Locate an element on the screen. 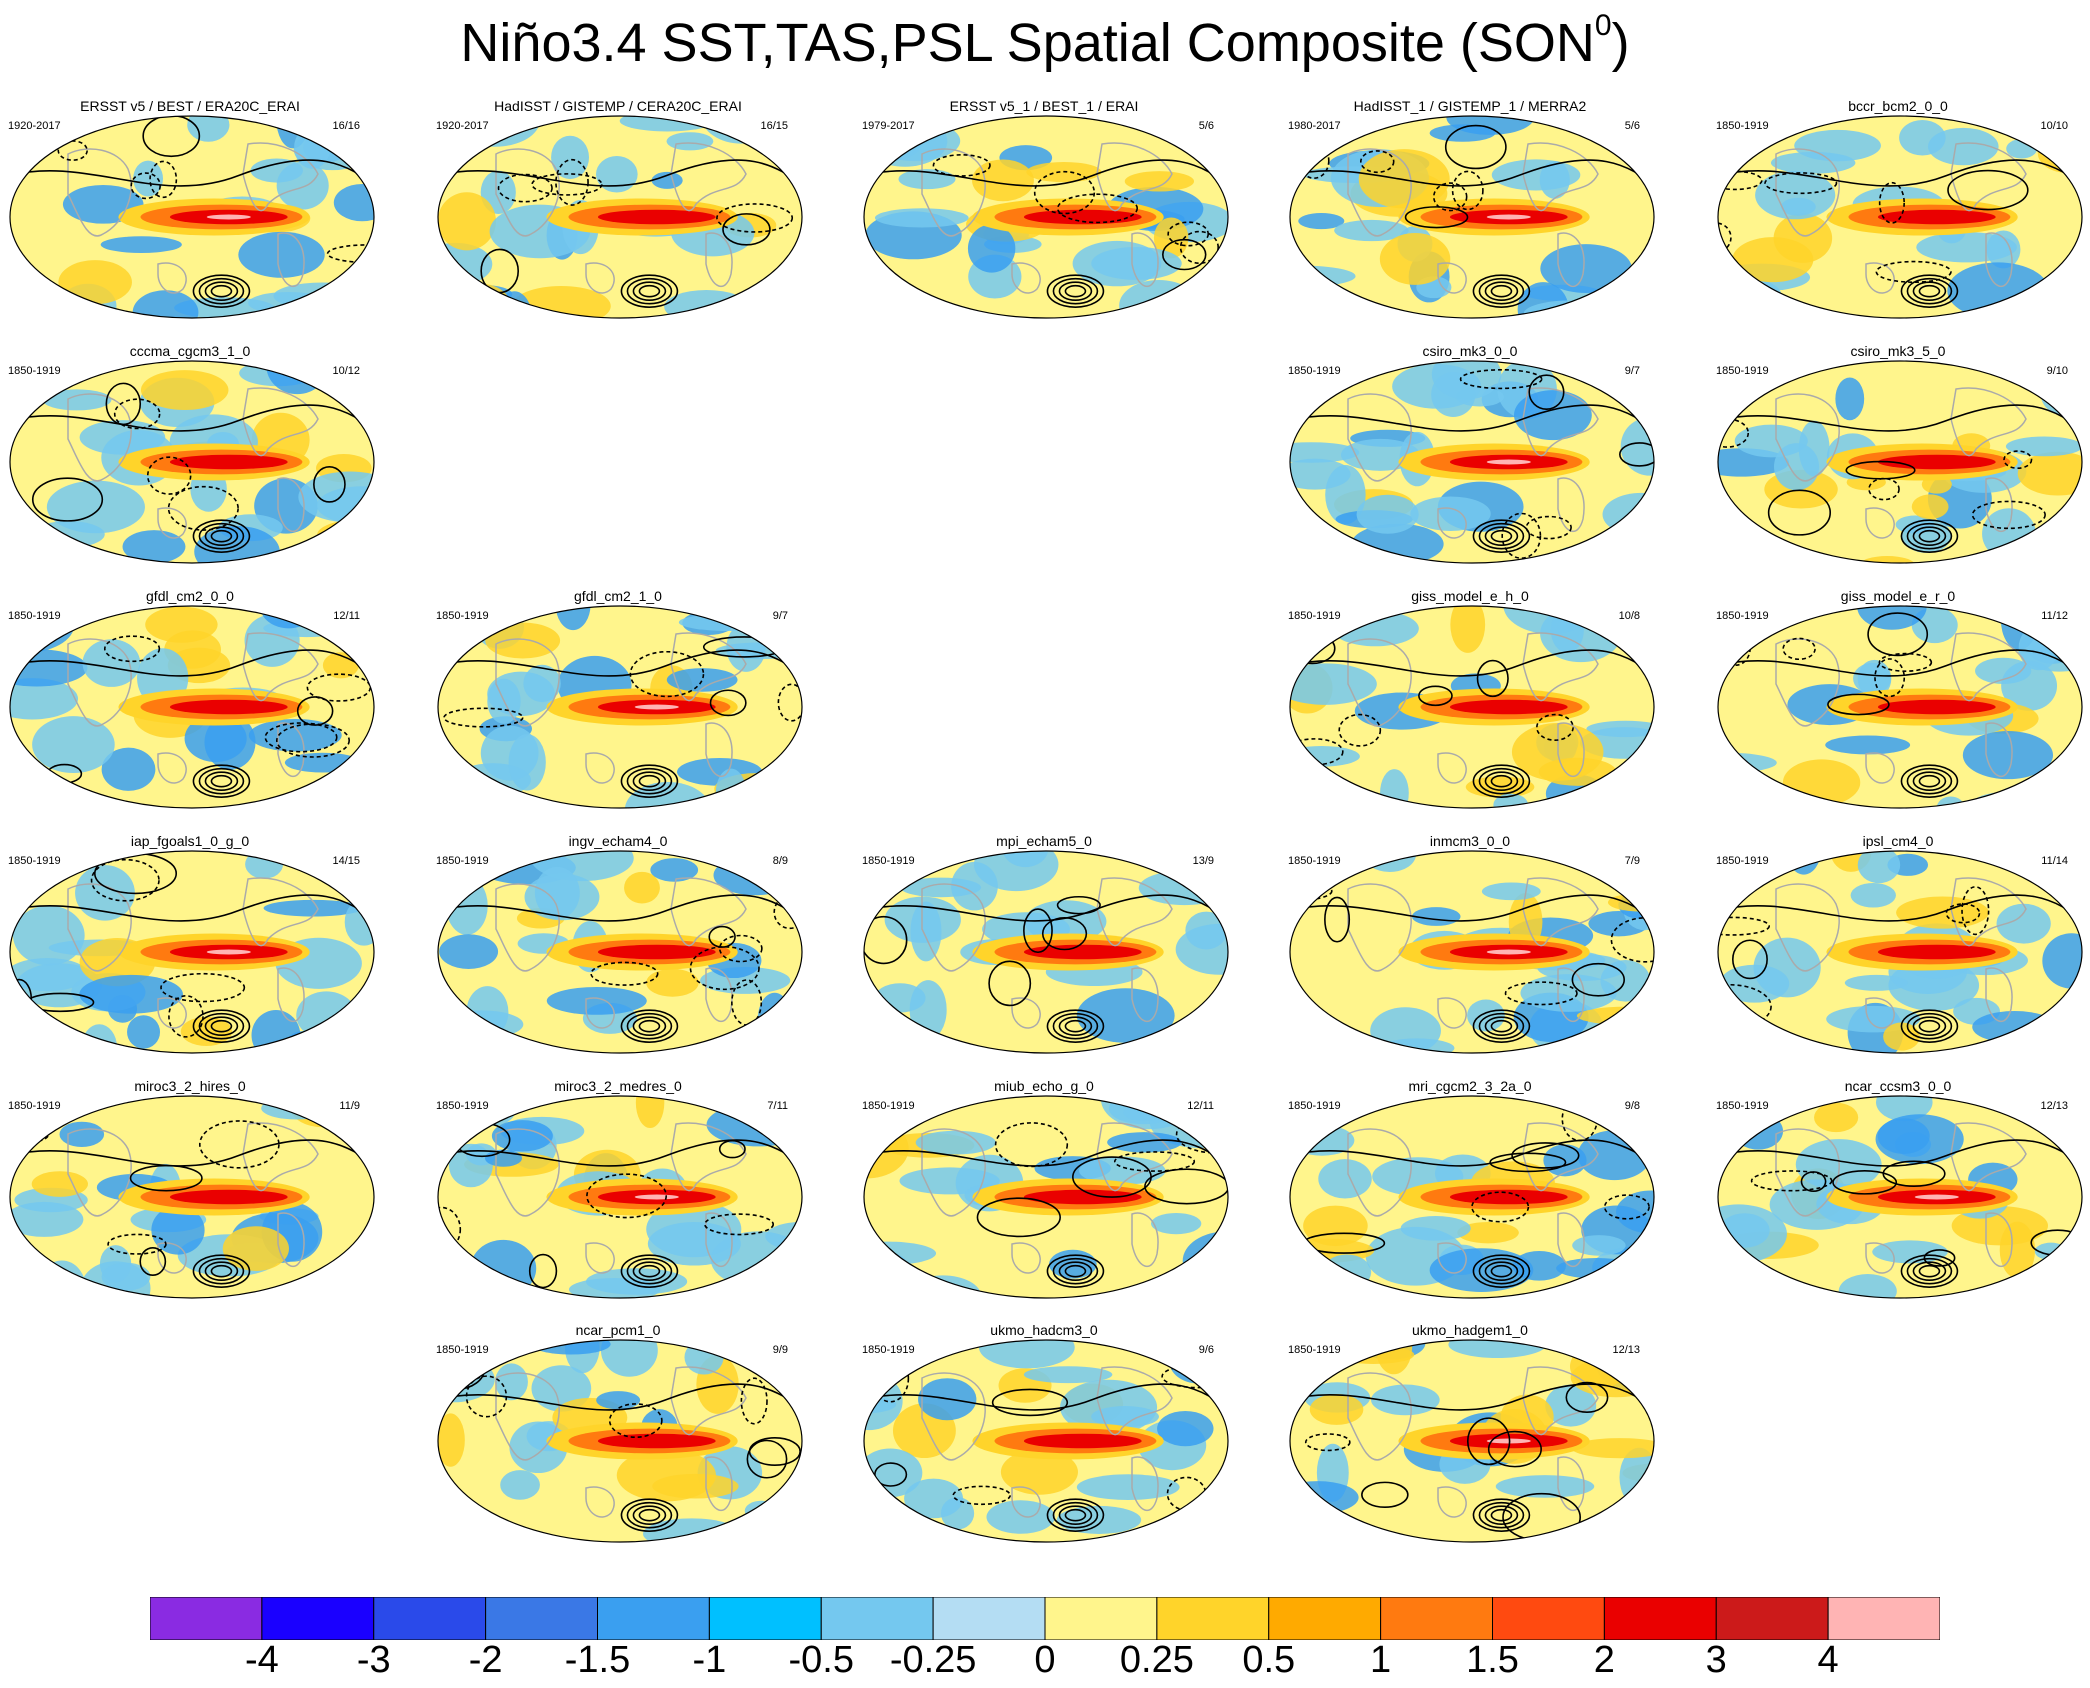  panel-count: 12/13 is located at coordinates (1626, 1350).